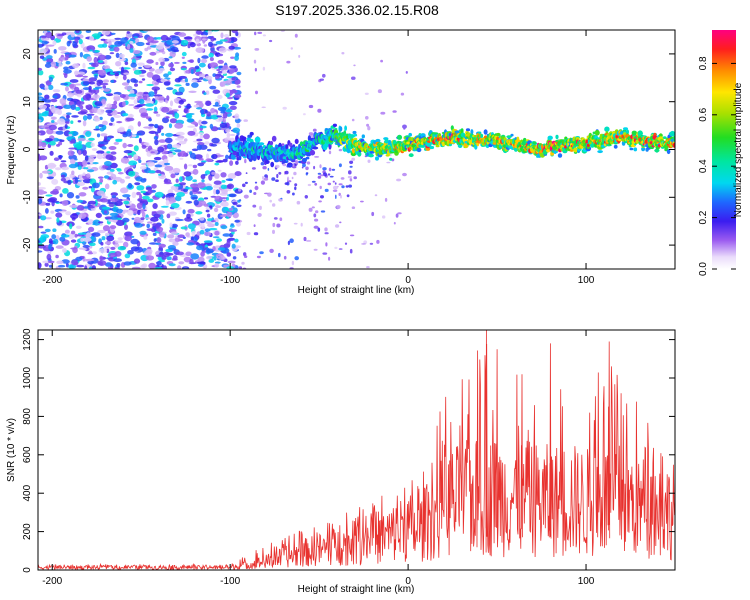  Describe the element at coordinates (356, 290) in the screenshot. I see `spectrogram-xlabel: Height of straight line (km)` at that location.